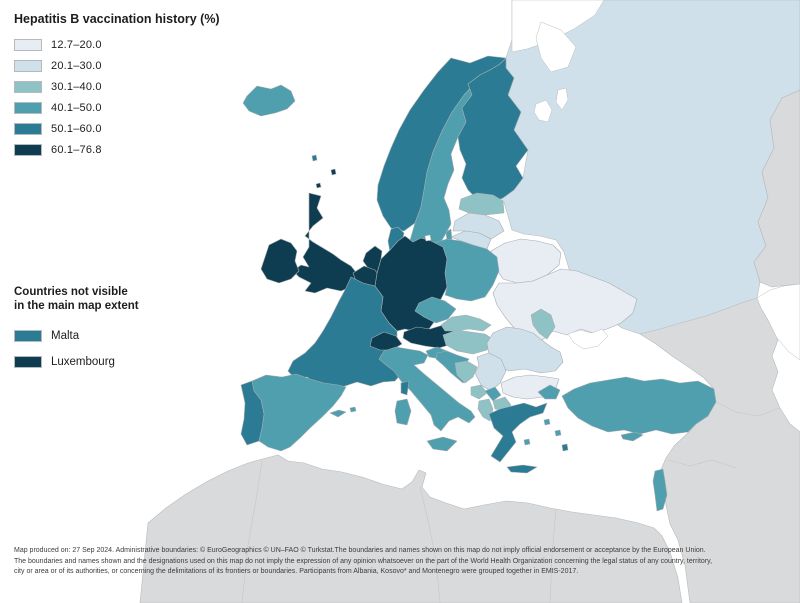 The image size is (800, 603). I want to click on country-portugal, so click(252, 413).